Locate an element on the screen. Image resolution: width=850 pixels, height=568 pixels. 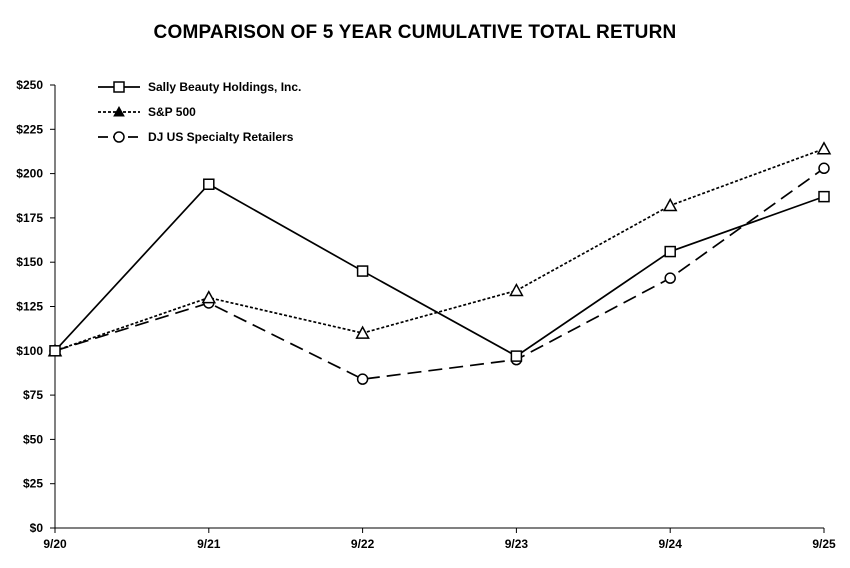
y-tick-label: $200 is located at coordinates (29, 174).